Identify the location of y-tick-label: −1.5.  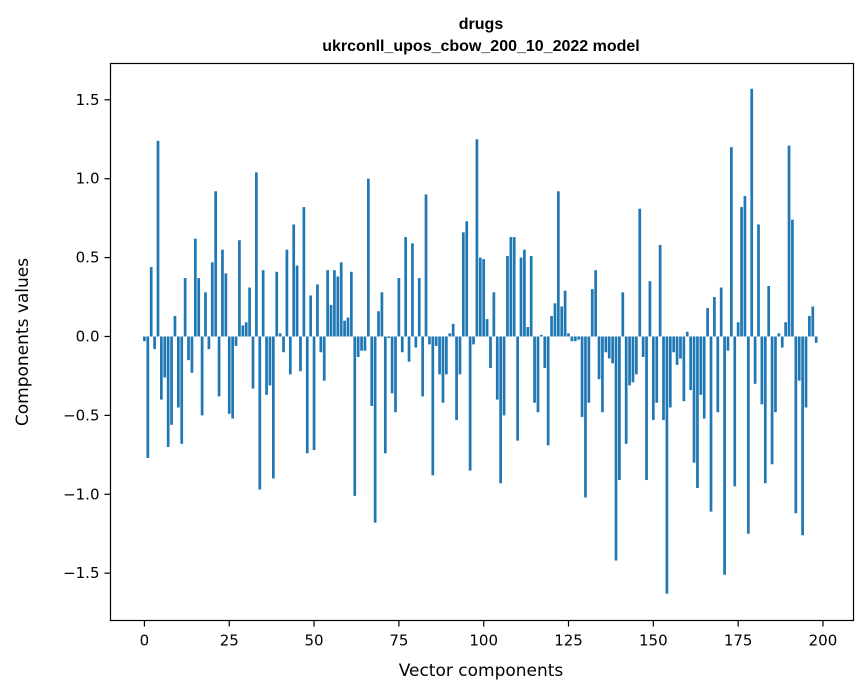
(81, 573).